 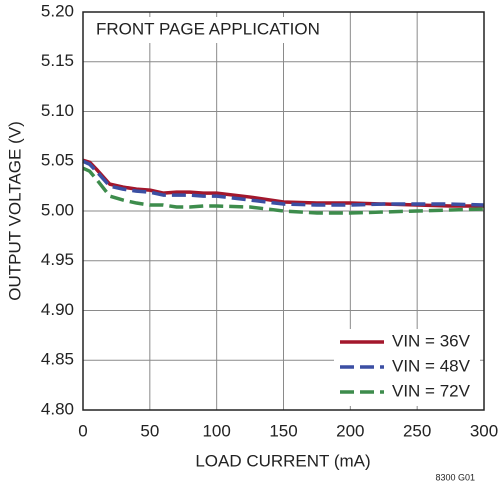 What do you see at coordinates (484, 430) in the screenshot?
I see `x-tick-label: 300` at bounding box center [484, 430].